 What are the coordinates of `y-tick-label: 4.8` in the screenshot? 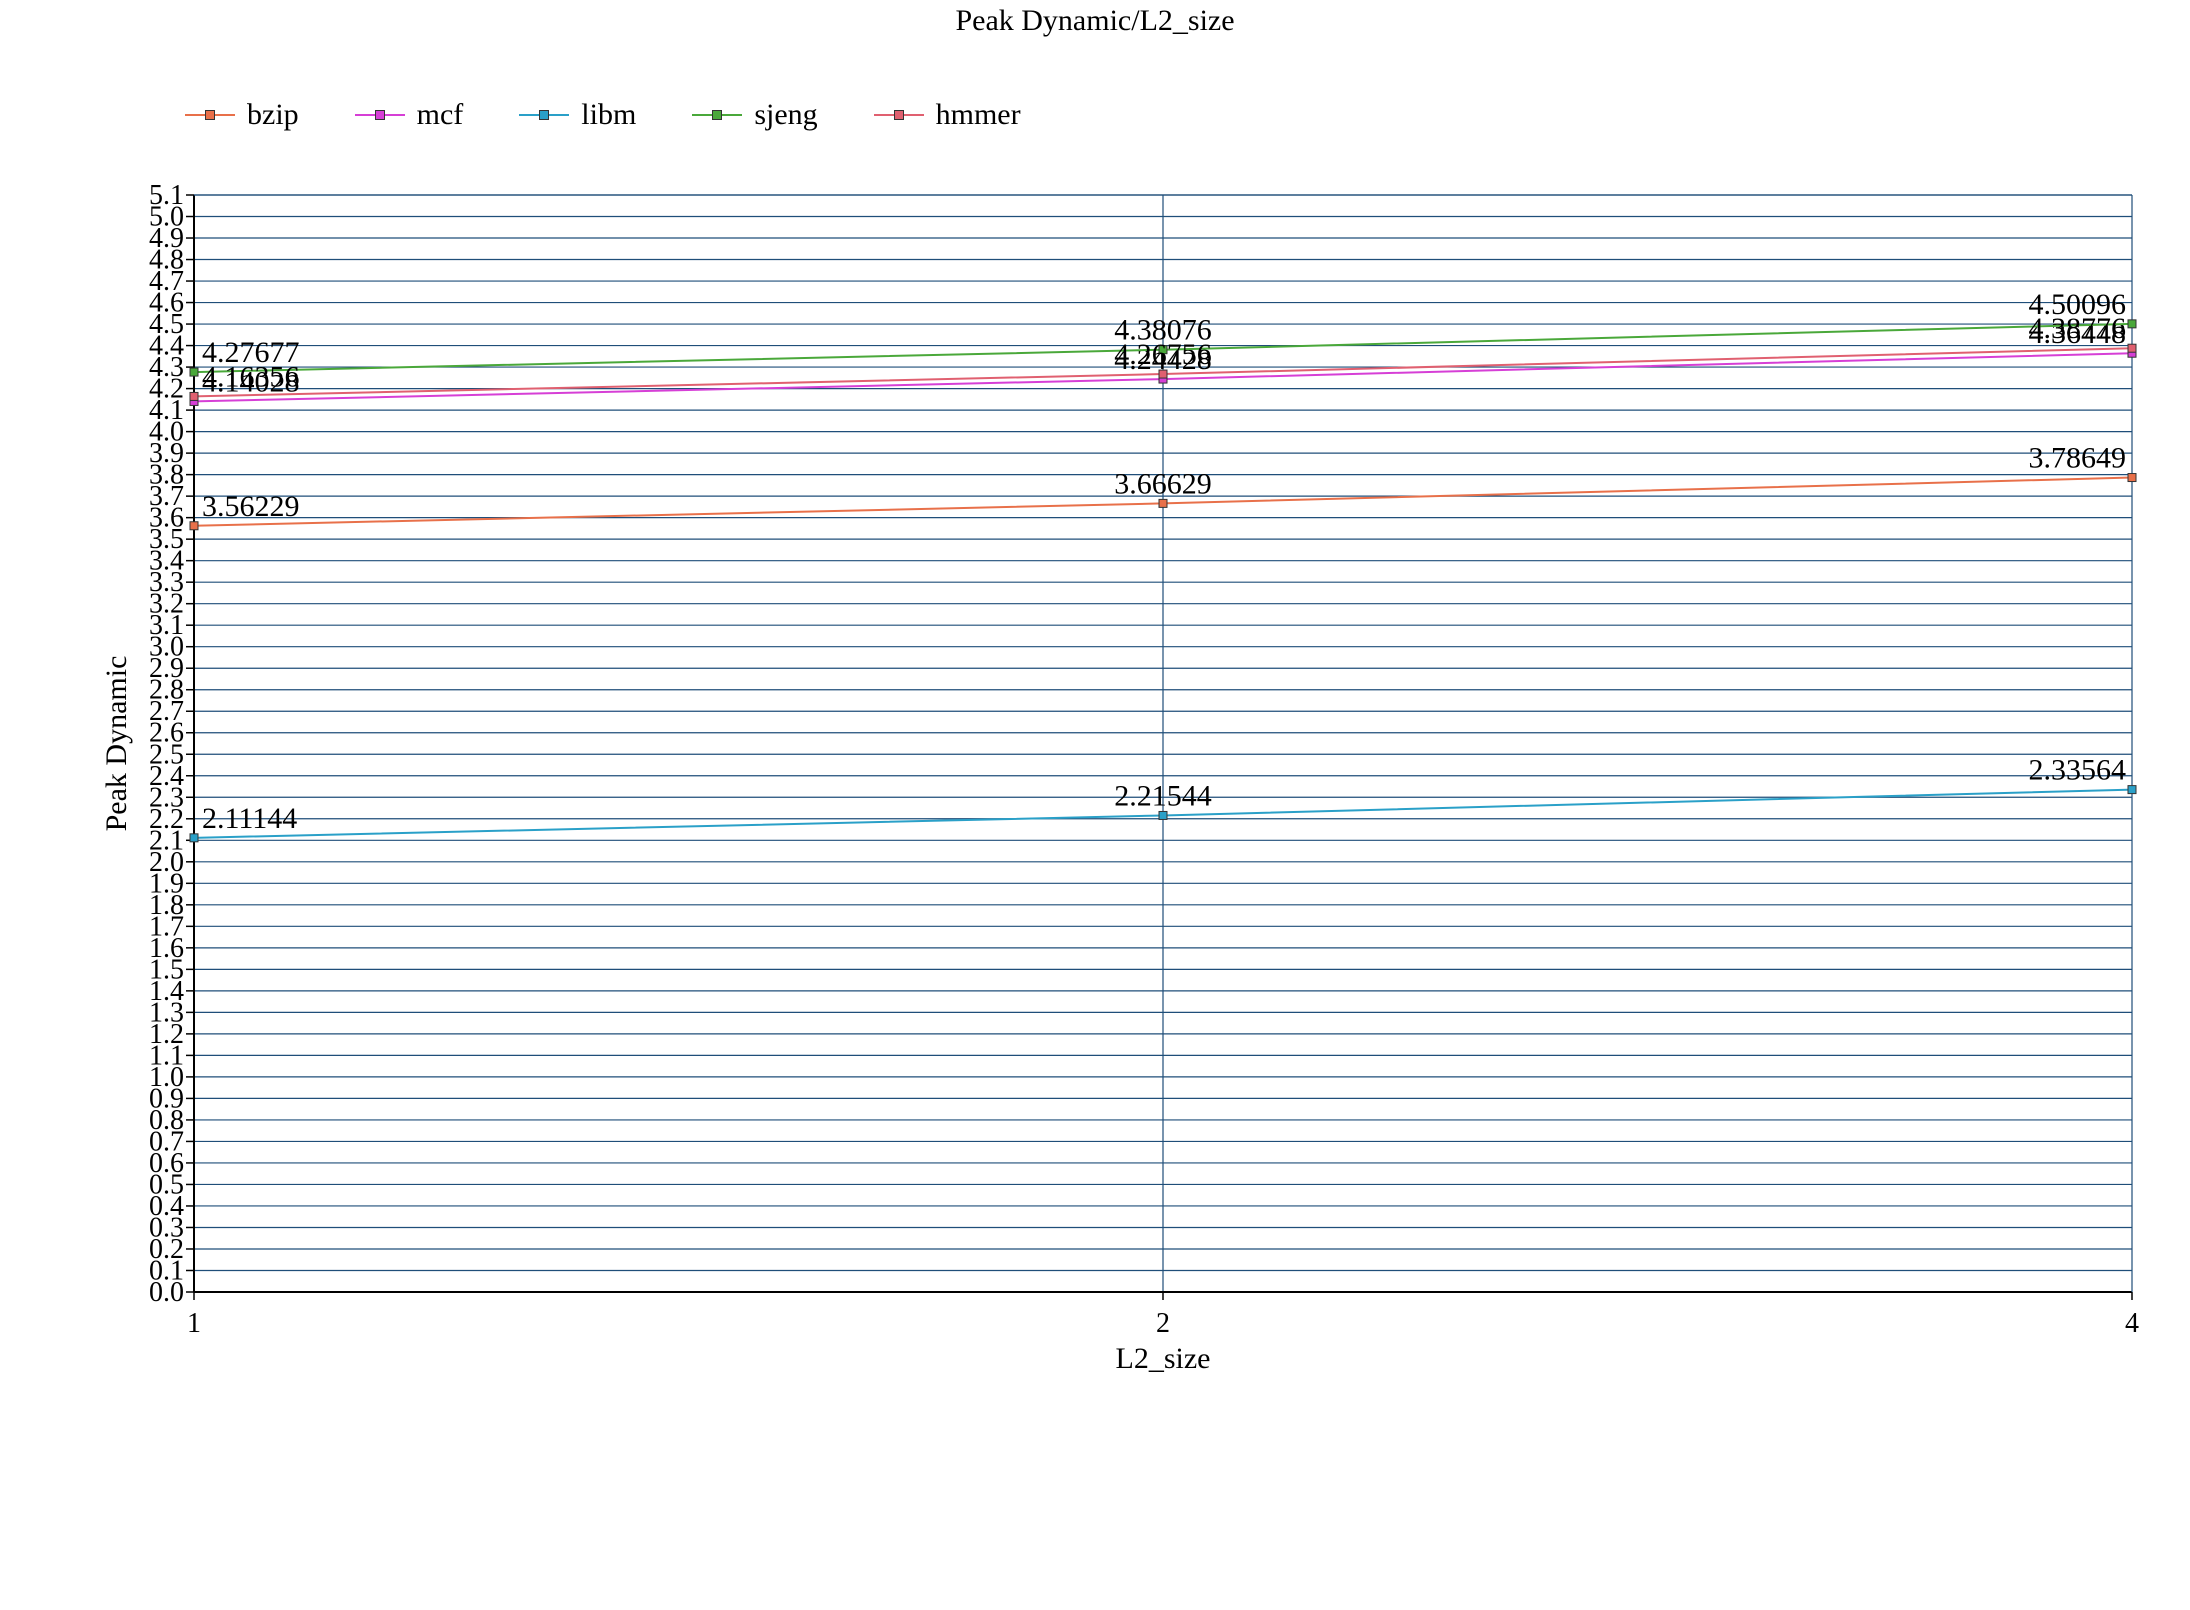 It's located at (166, 260).